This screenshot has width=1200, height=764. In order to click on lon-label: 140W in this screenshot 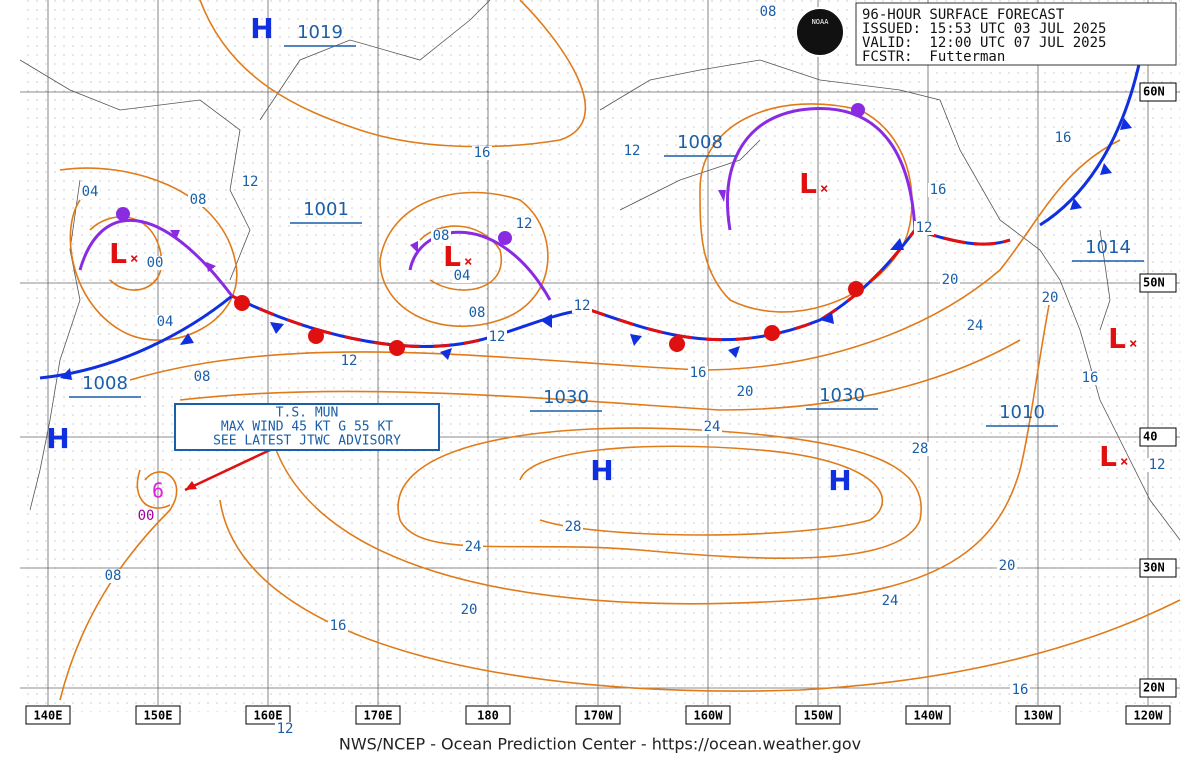, I will do `click(929, 716)`.